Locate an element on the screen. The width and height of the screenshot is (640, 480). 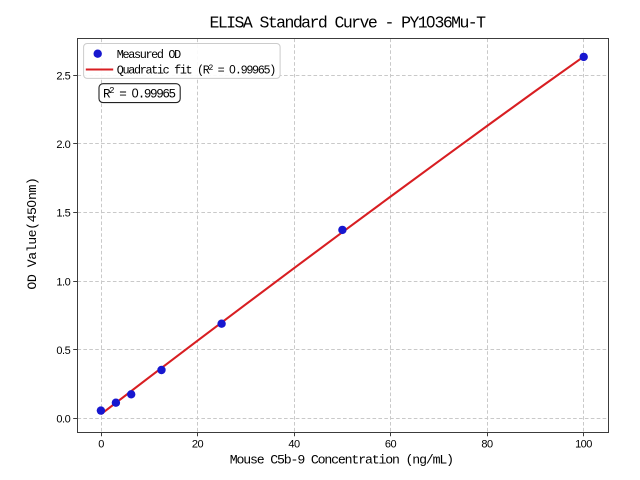
svg-text: 20 is located at coordinates (198, 445).